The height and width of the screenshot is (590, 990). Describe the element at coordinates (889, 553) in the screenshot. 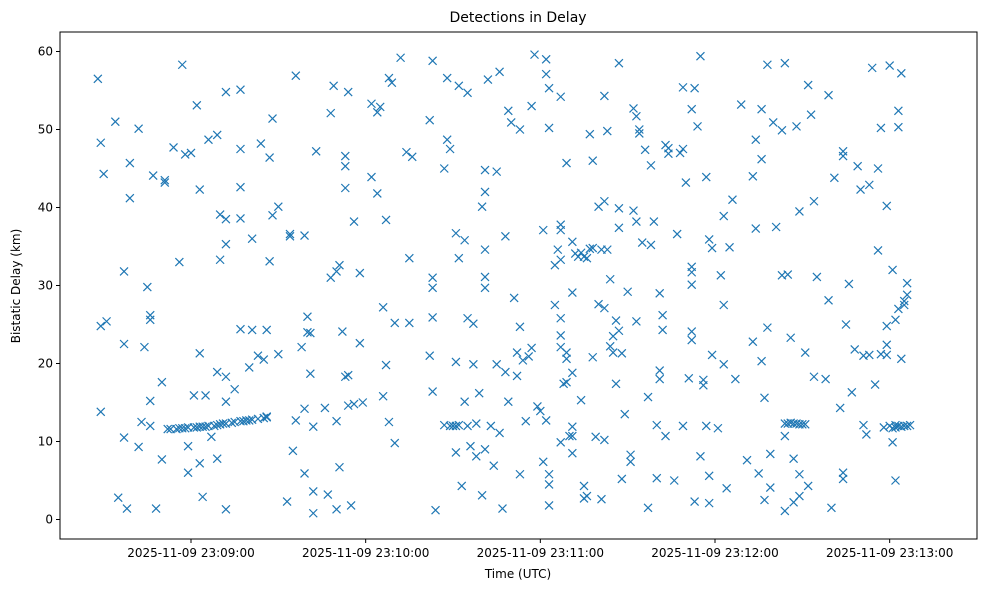

I see `x-tick-label: 2025-11-09 23:13:00` at that location.